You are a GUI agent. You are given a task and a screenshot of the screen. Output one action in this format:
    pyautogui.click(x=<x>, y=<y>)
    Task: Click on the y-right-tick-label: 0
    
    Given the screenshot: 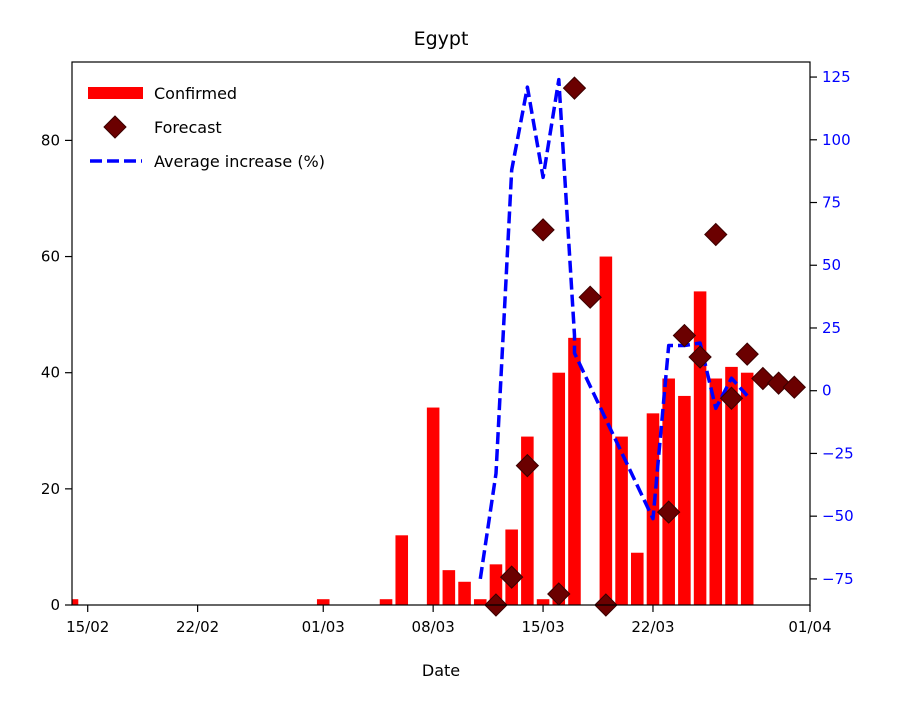 What is the action you would take?
    pyautogui.click(x=827, y=391)
    